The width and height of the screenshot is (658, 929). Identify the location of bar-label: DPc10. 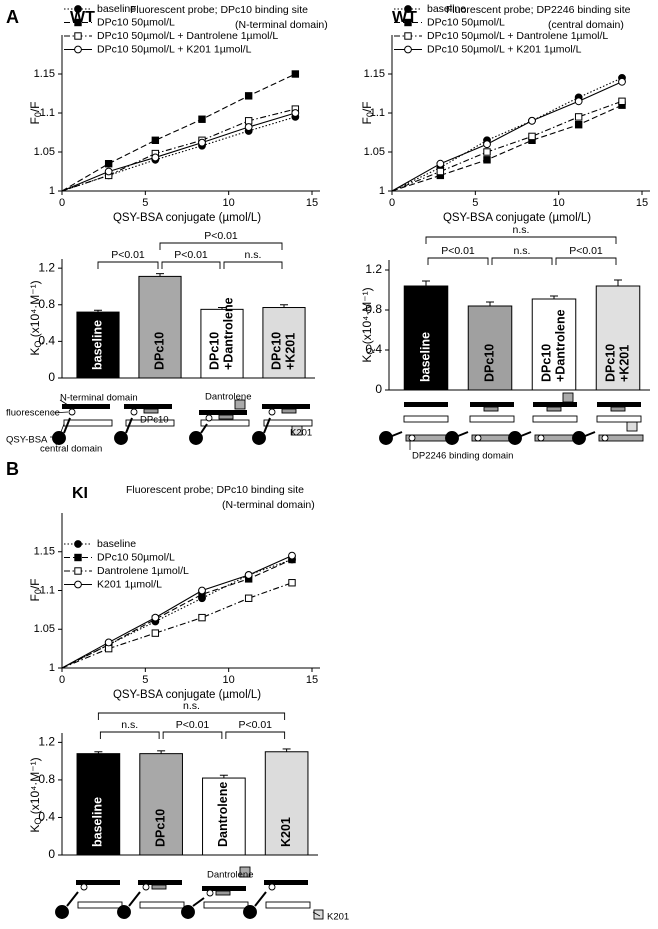
(546, 363).